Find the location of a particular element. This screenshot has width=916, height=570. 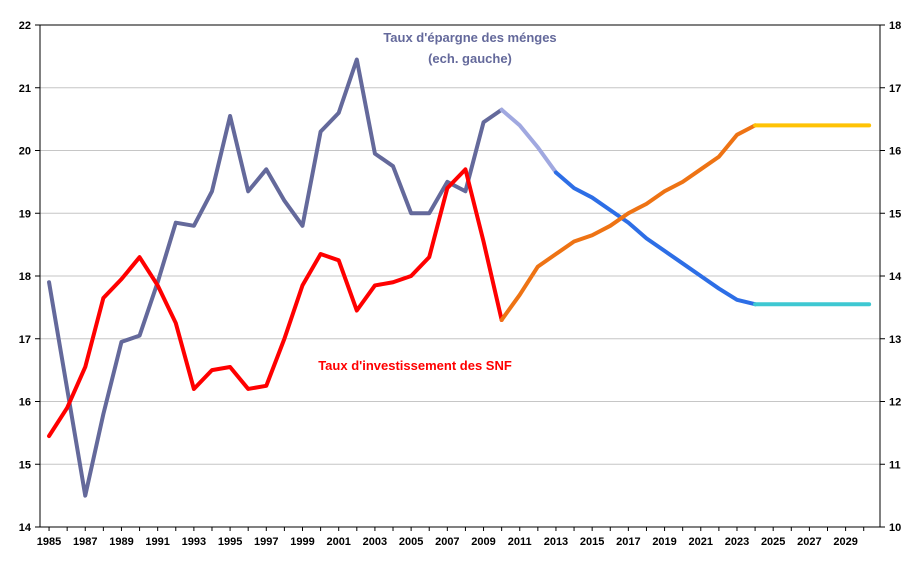

right-axis-label: 12 is located at coordinates (895, 403).